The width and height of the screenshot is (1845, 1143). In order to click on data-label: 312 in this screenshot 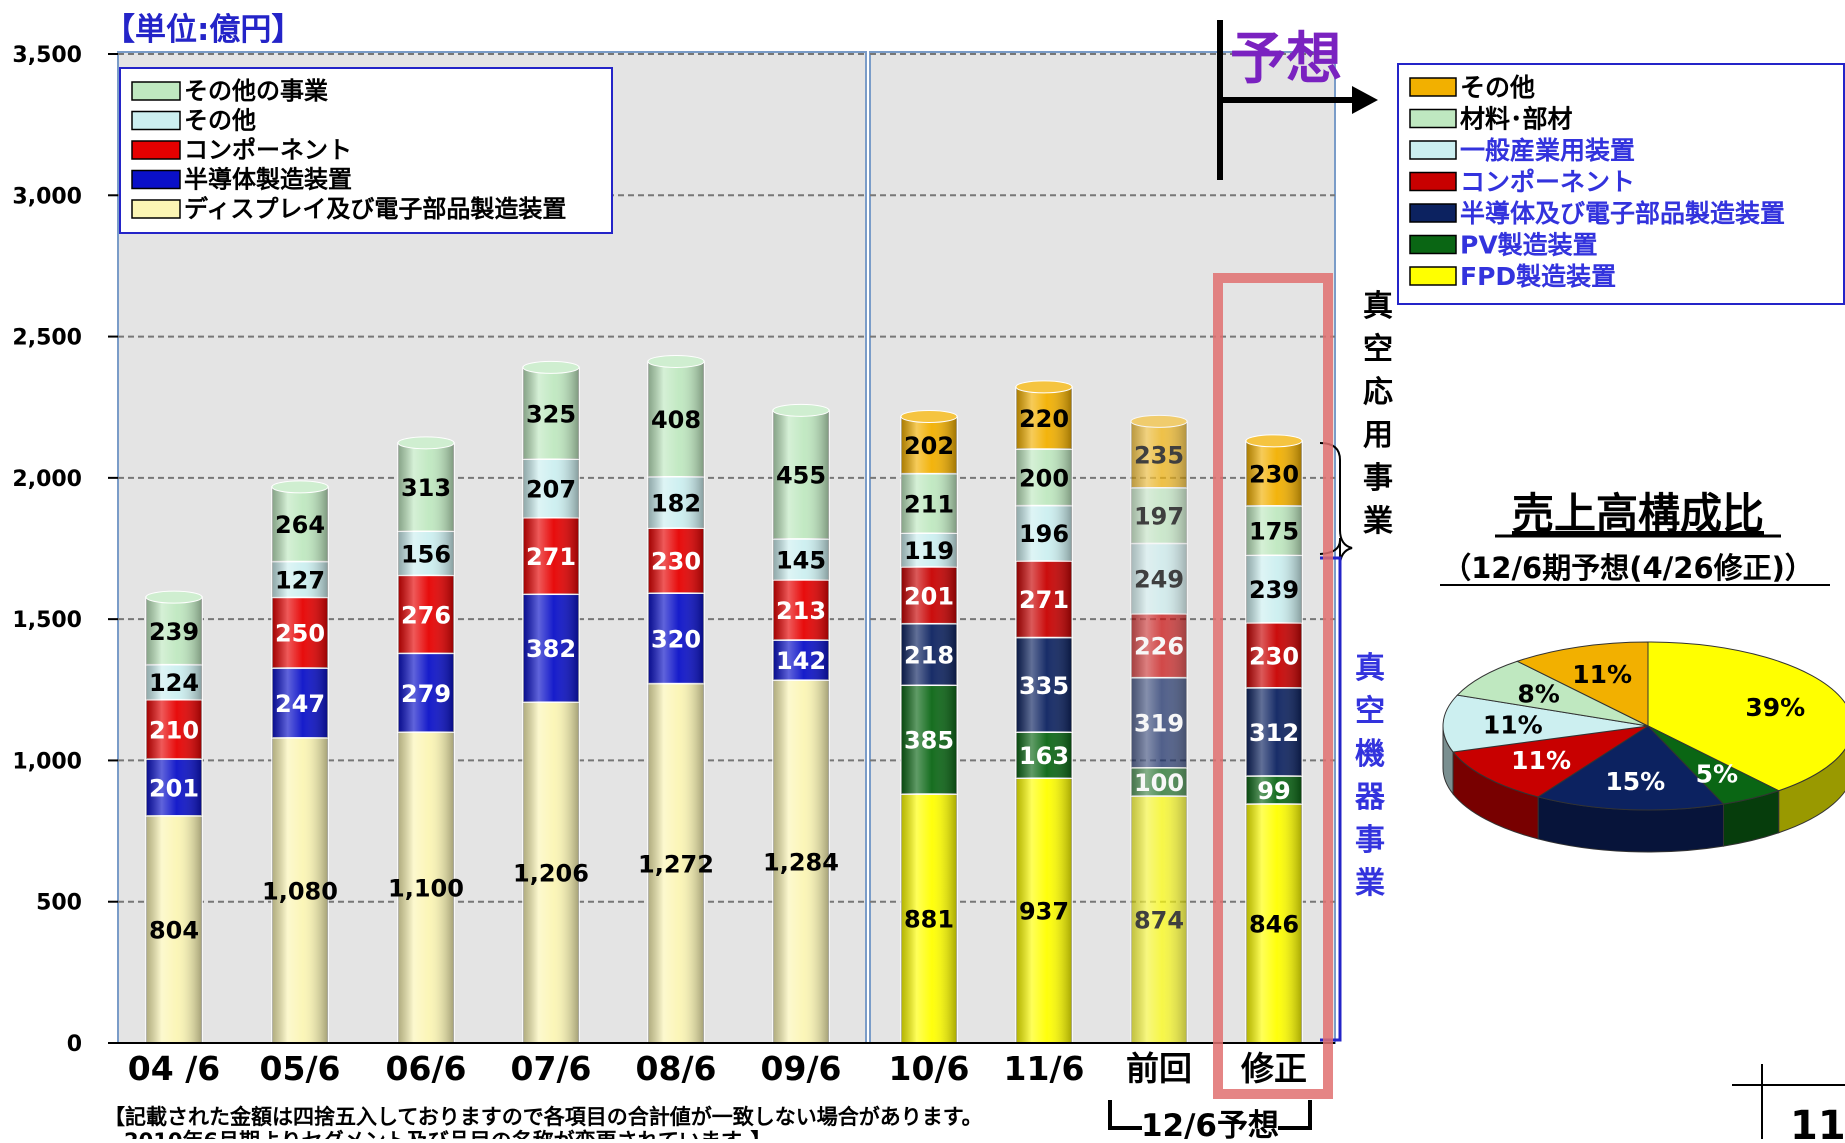, I will do `click(1274, 733)`.